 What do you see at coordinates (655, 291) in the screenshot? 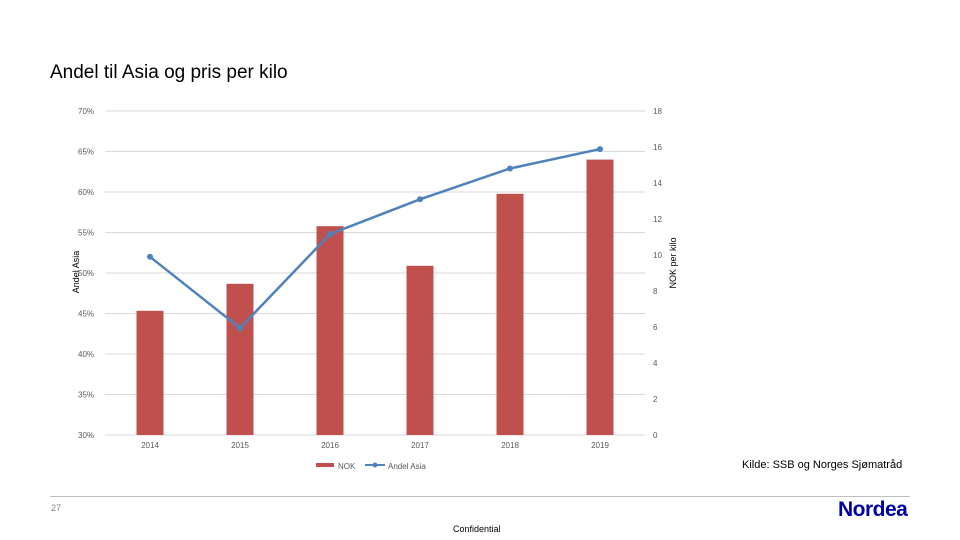
I see `y2-tick-label: 8` at bounding box center [655, 291].